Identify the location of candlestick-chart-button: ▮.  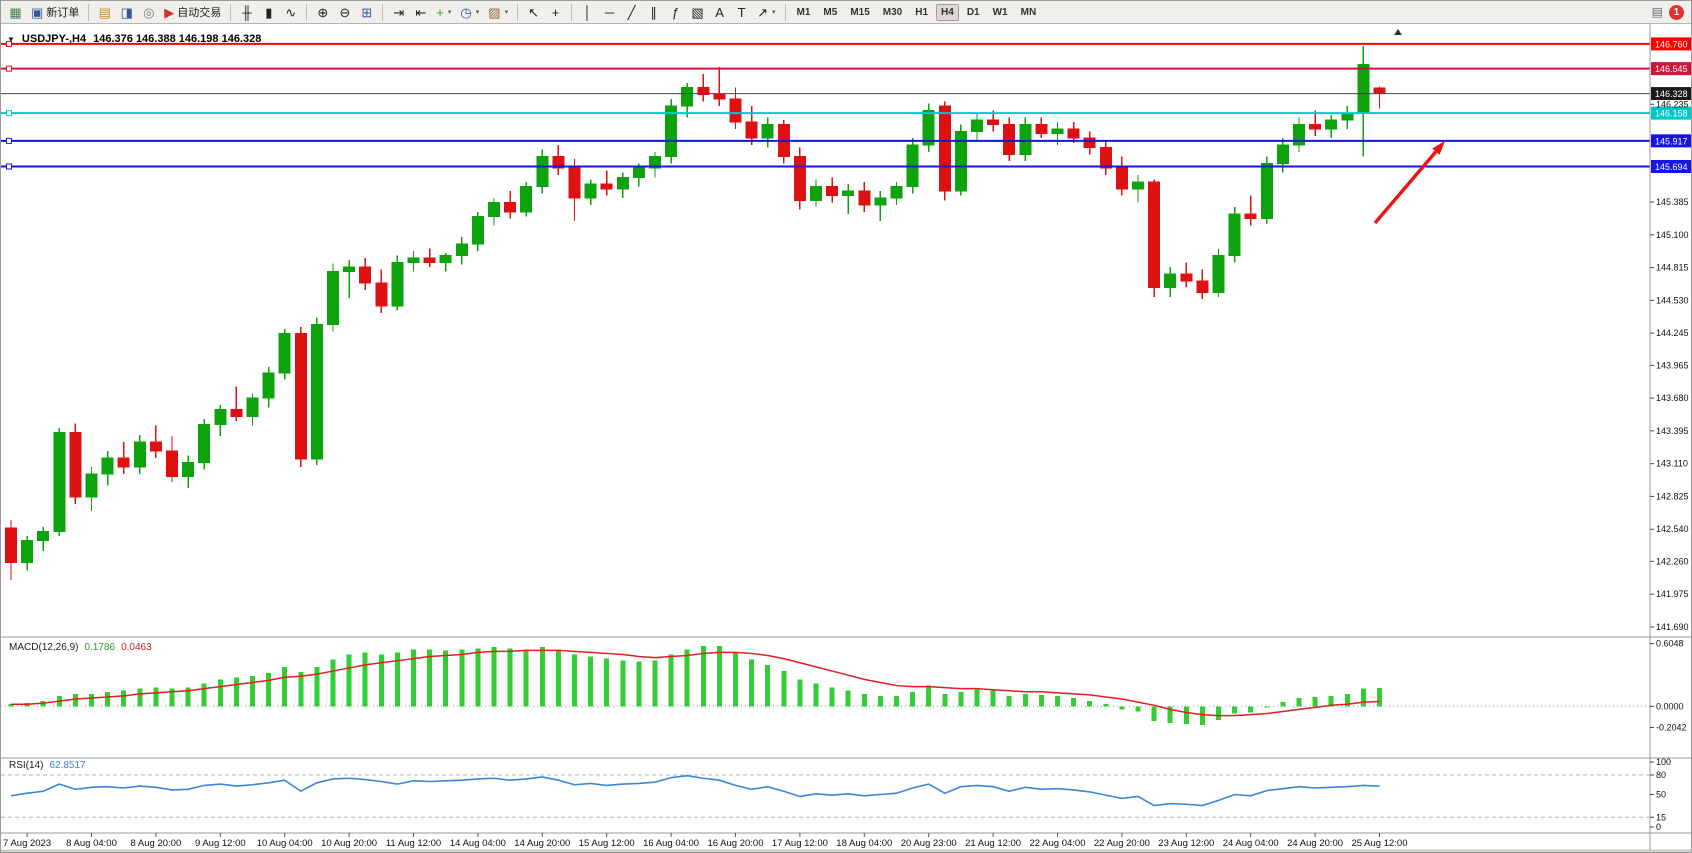
(268, 12).